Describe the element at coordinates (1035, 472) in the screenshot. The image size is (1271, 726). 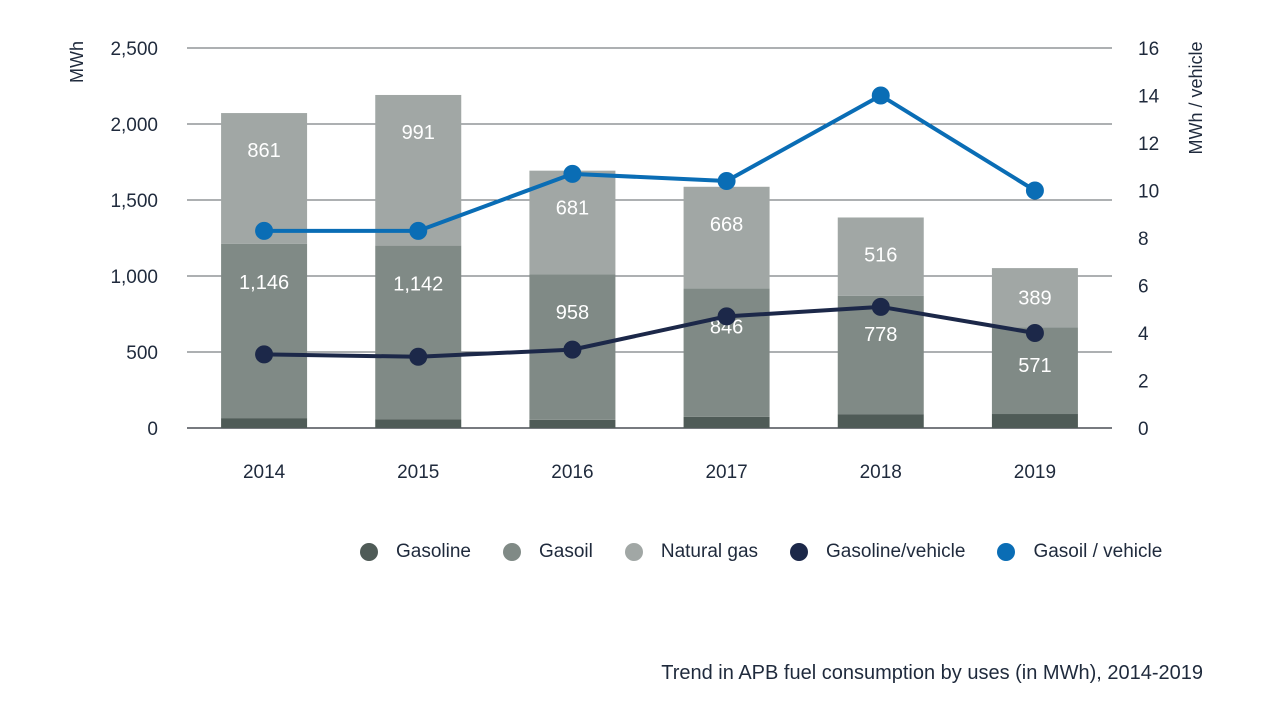
I see `x-tick-label: 2019` at that location.